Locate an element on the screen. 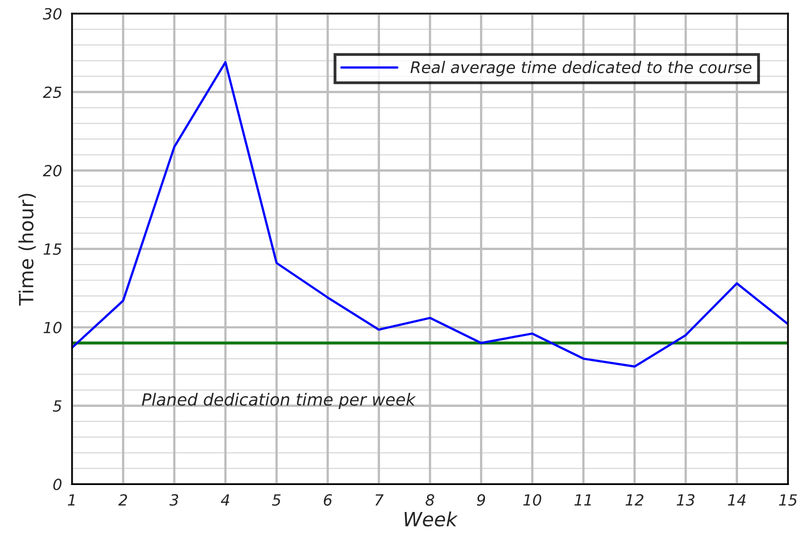 The width and height of the screenshot is (800, 544). y-axis-title: Time (hour) is located at coordinates (27, 250).